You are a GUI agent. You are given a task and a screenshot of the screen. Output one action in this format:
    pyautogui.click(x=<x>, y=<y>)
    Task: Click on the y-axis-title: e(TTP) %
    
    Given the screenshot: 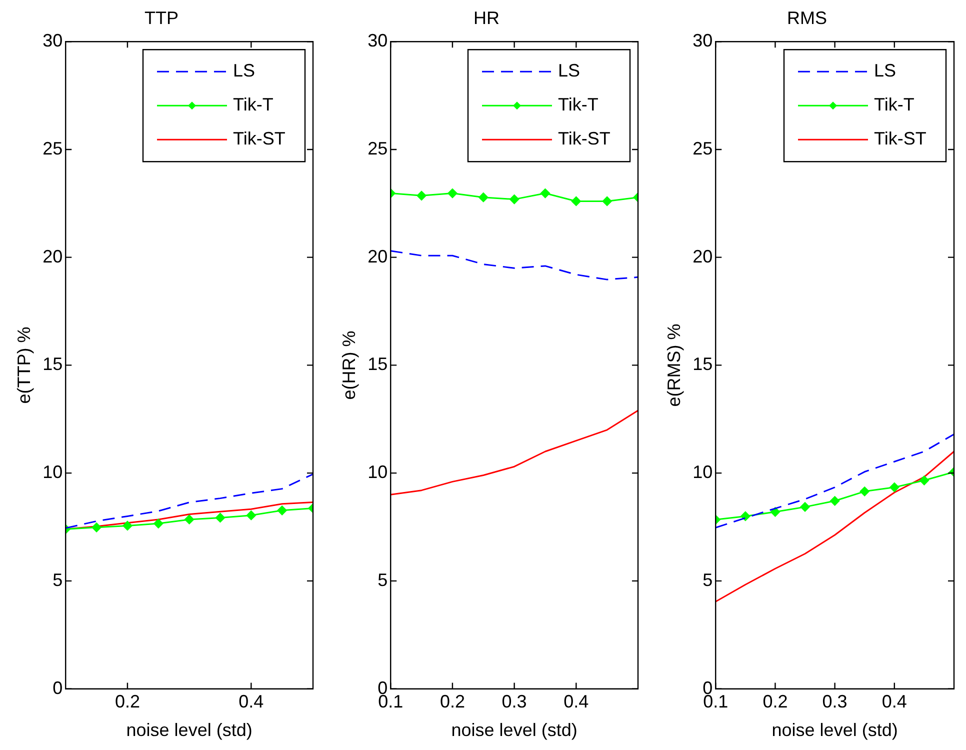 What is the action you would take?
    pyautogui.click(x=24, y=365)
    